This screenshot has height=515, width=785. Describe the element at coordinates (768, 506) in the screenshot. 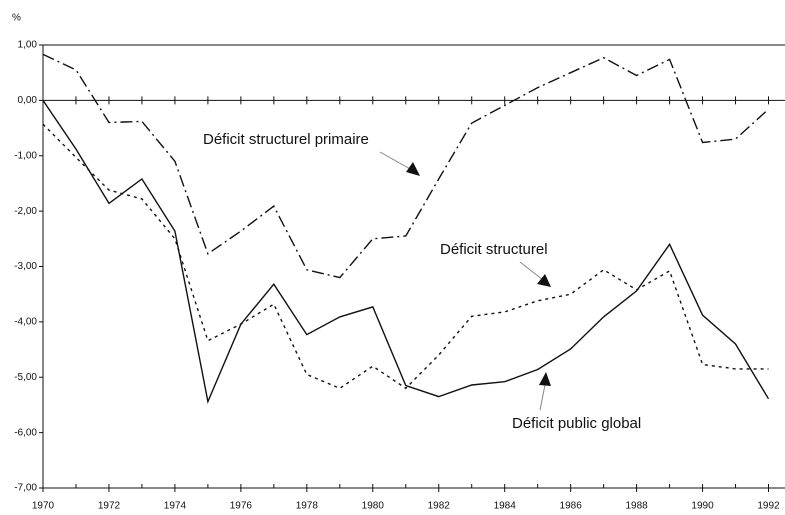

I see `x-tick-label: 1992` at that location.